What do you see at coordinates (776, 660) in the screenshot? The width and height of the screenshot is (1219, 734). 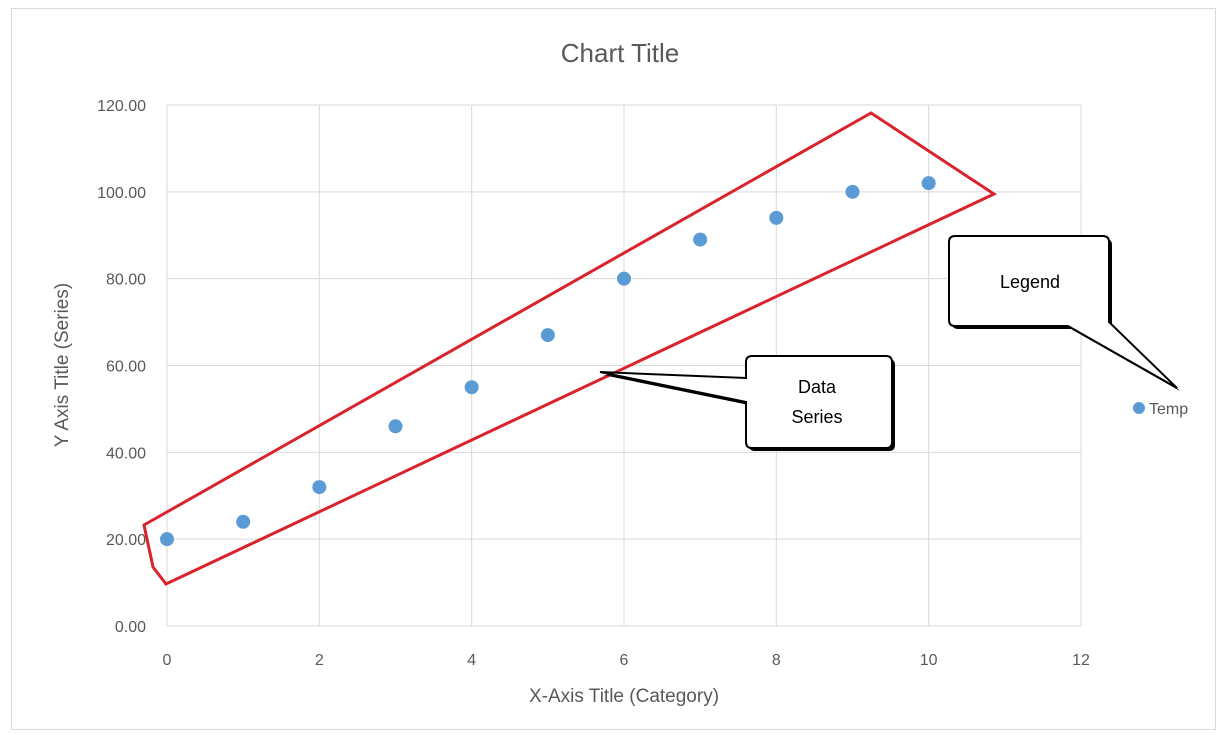 I see `x-tick-label: 8` at bounding box center [776, 660].